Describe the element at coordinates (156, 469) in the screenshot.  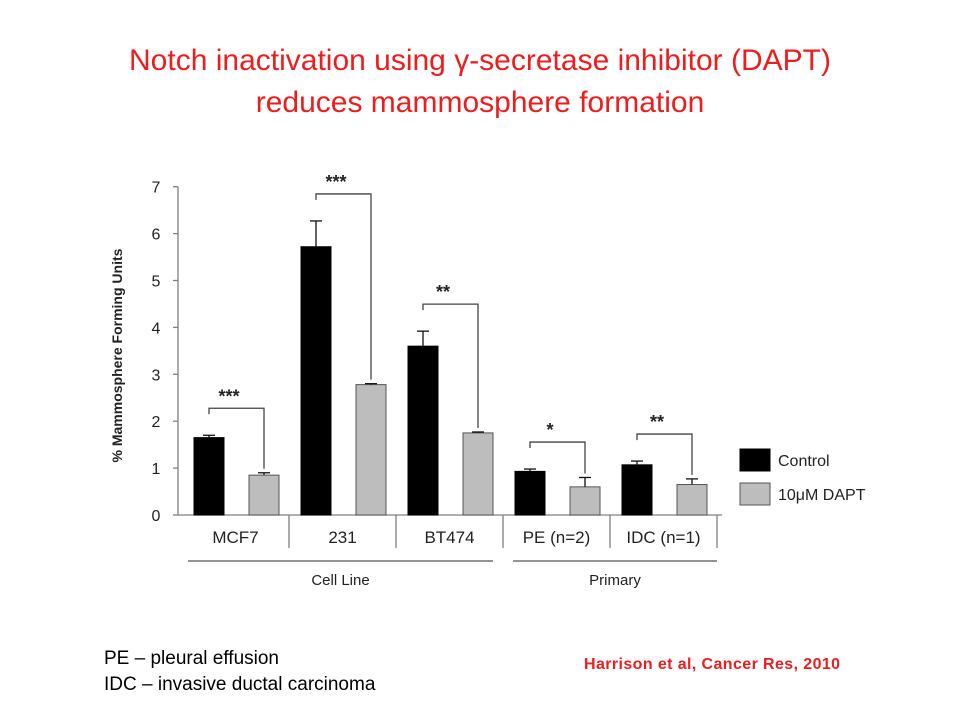
I see `y-tick-label: 1` at that location.